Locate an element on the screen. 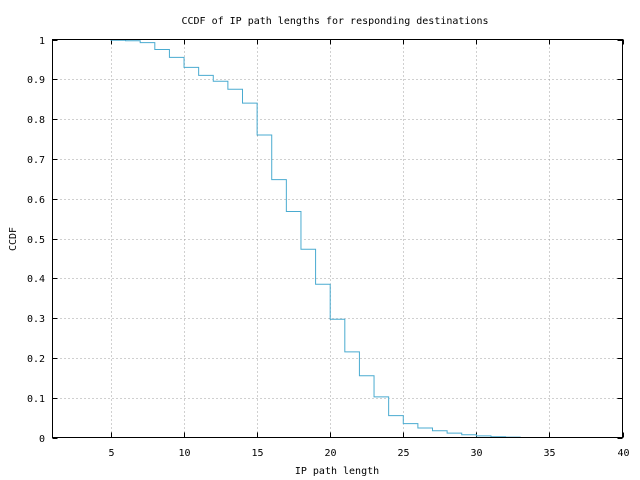  x-axis-label: IP path length is located at coordinates (337, 471).